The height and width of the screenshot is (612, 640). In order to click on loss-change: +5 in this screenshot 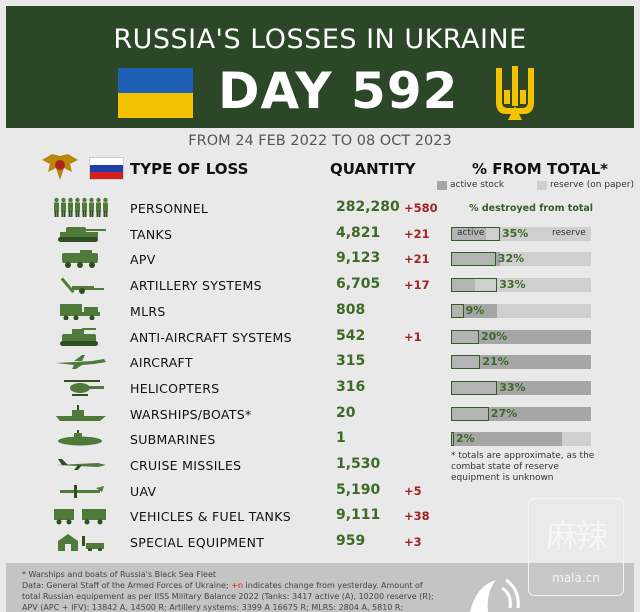, I will do `click(413, 490)`.